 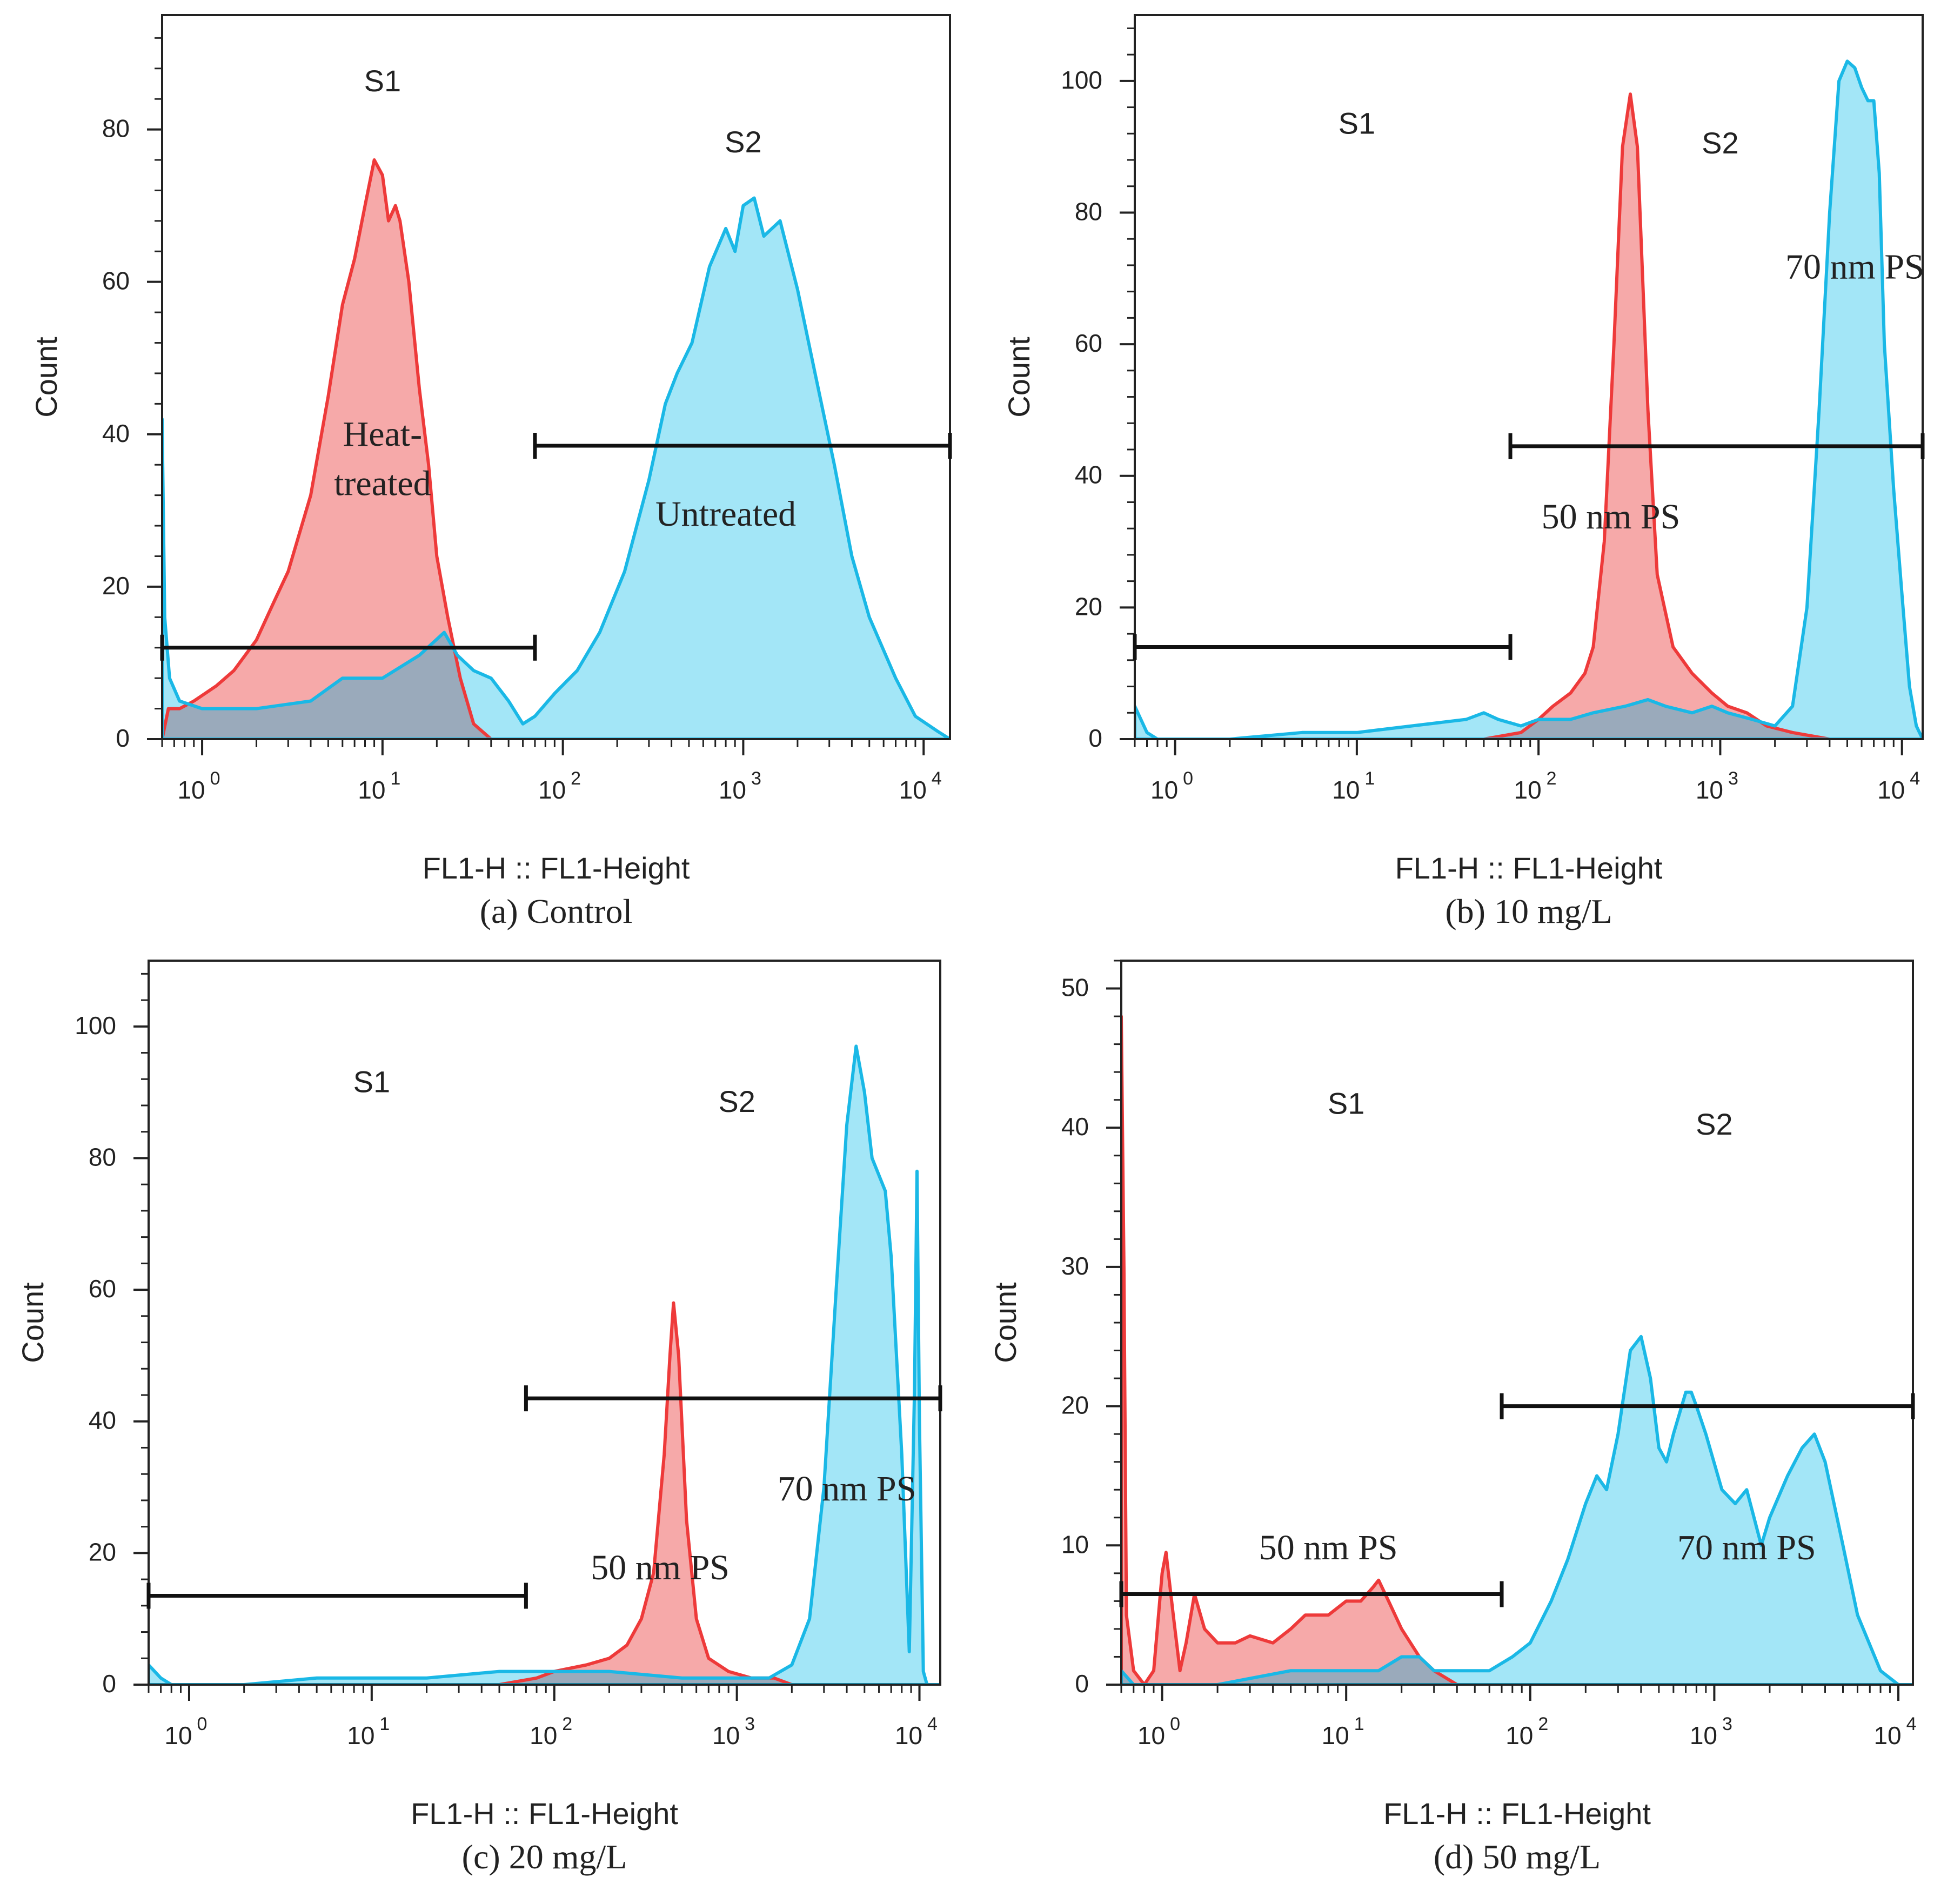 What do you see at coordinates (1517, 1857) in the screenshot?
I see `panel-caption: (d) 50 mg/L` at bounding box center [1517, 1857].